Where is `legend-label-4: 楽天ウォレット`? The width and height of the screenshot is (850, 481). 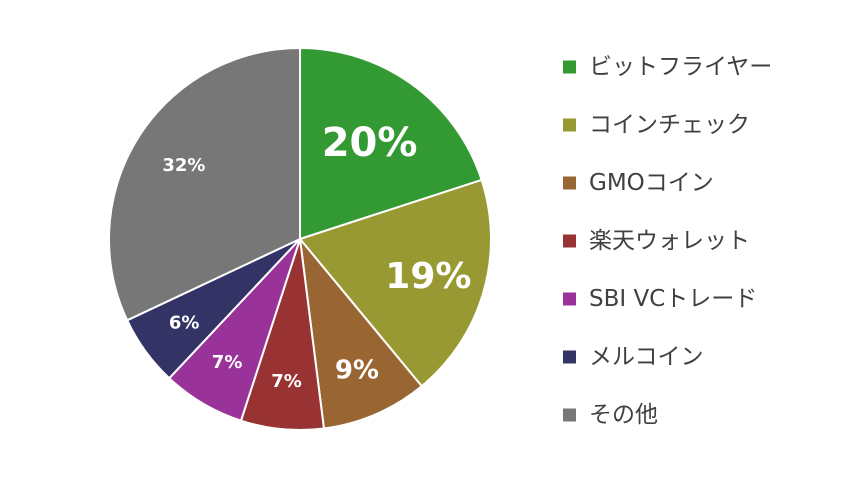
legend-label-4: 楽天ウォレット is located at coordinates (669, 241).